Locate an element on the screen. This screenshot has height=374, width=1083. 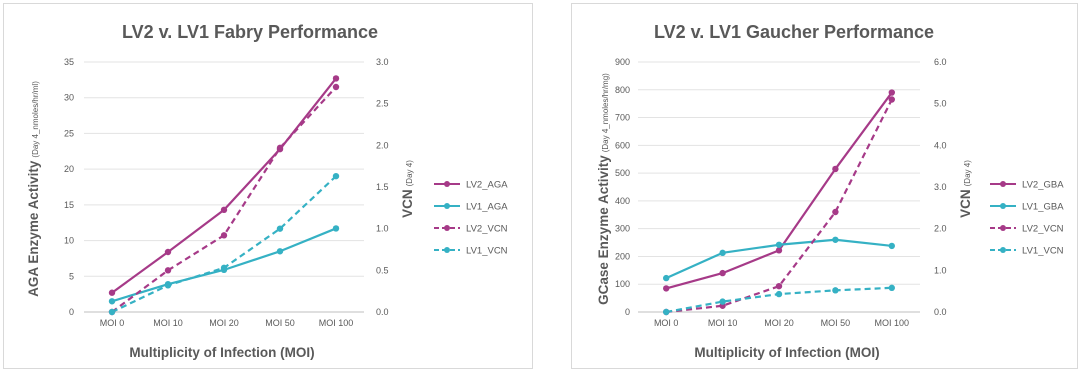
y-axis-title-main: AGA Enzyme Activity is located at coordinates (33, 228).